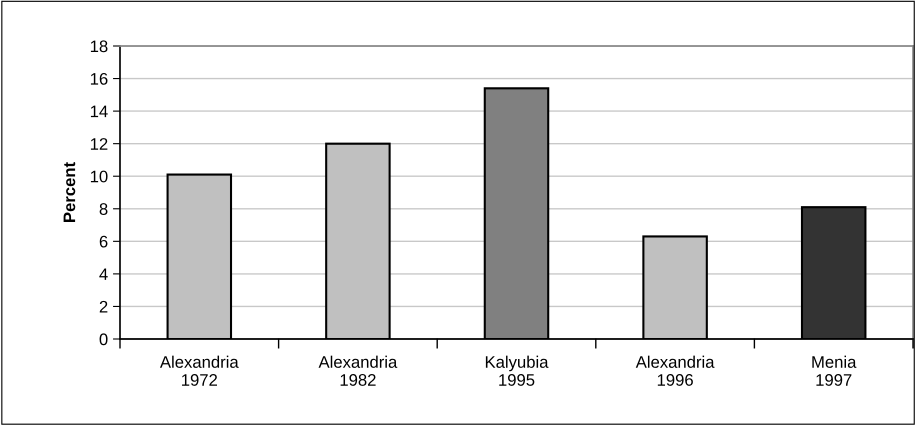  Describe the element at coordinates (99, 46) in the screenshot. I see `y-tick-label: 18` at that location.